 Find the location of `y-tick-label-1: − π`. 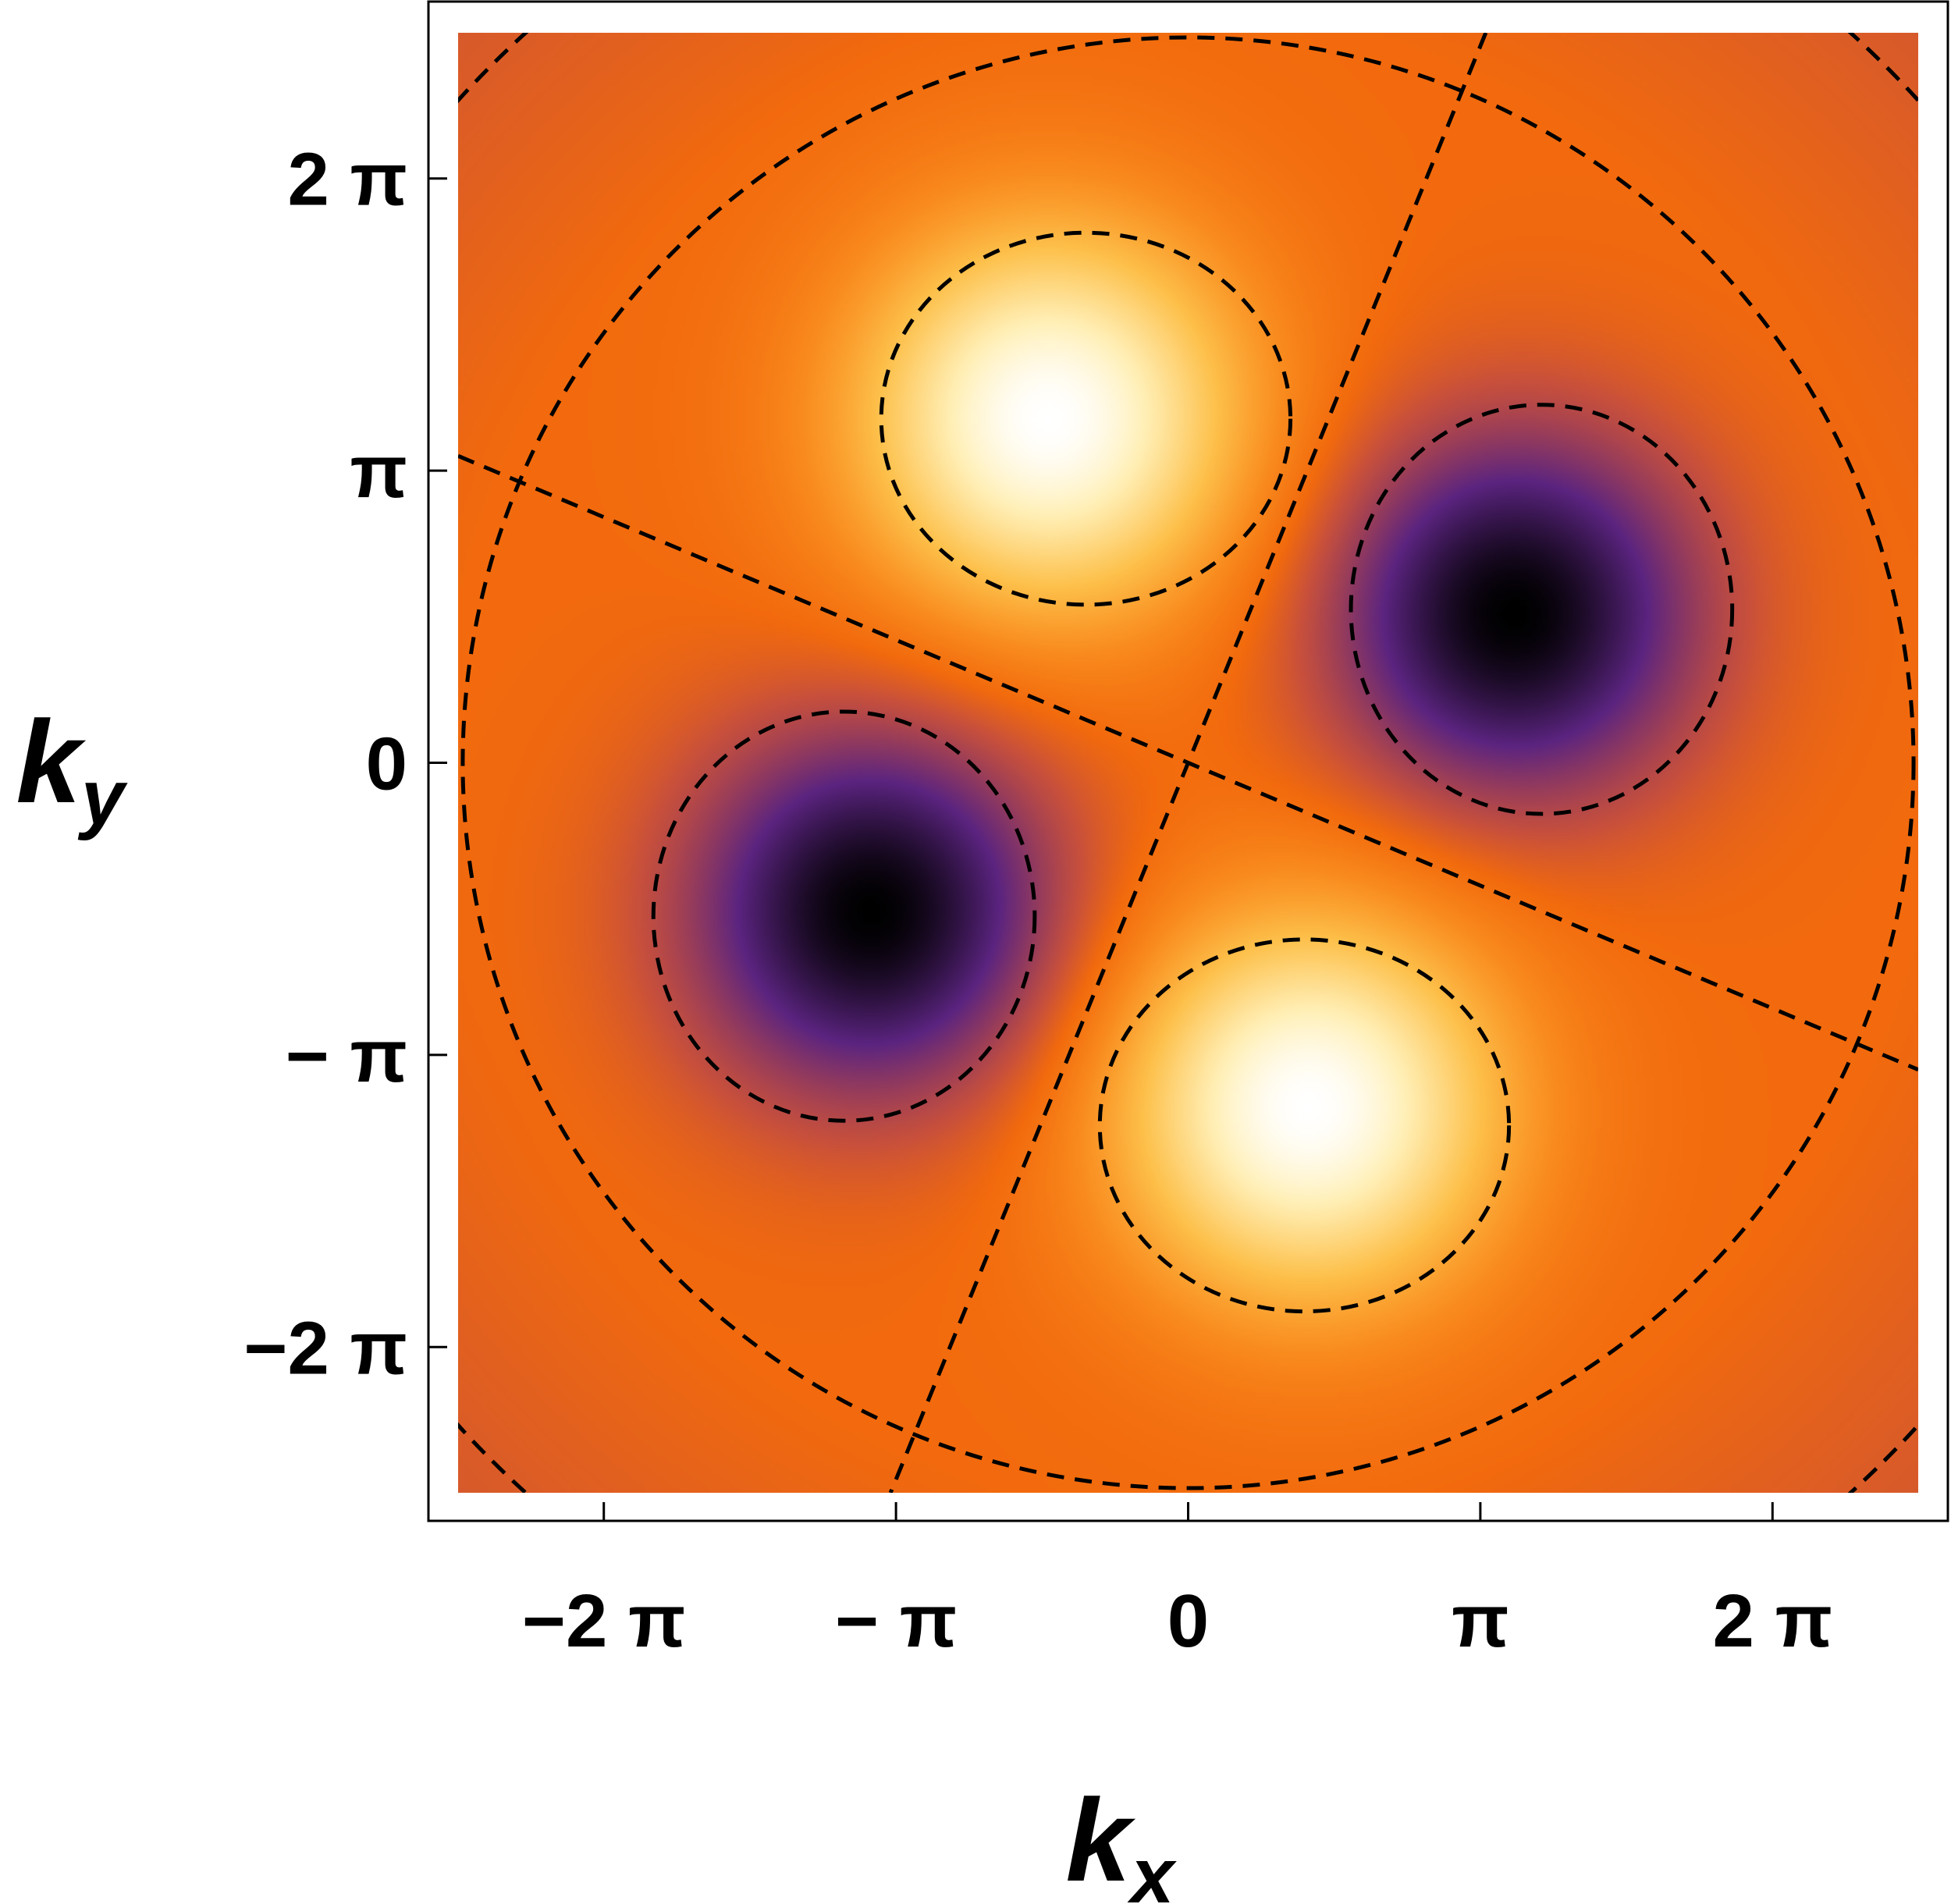

y-tick-label-1: − π is located at coordinates (346, 1056).